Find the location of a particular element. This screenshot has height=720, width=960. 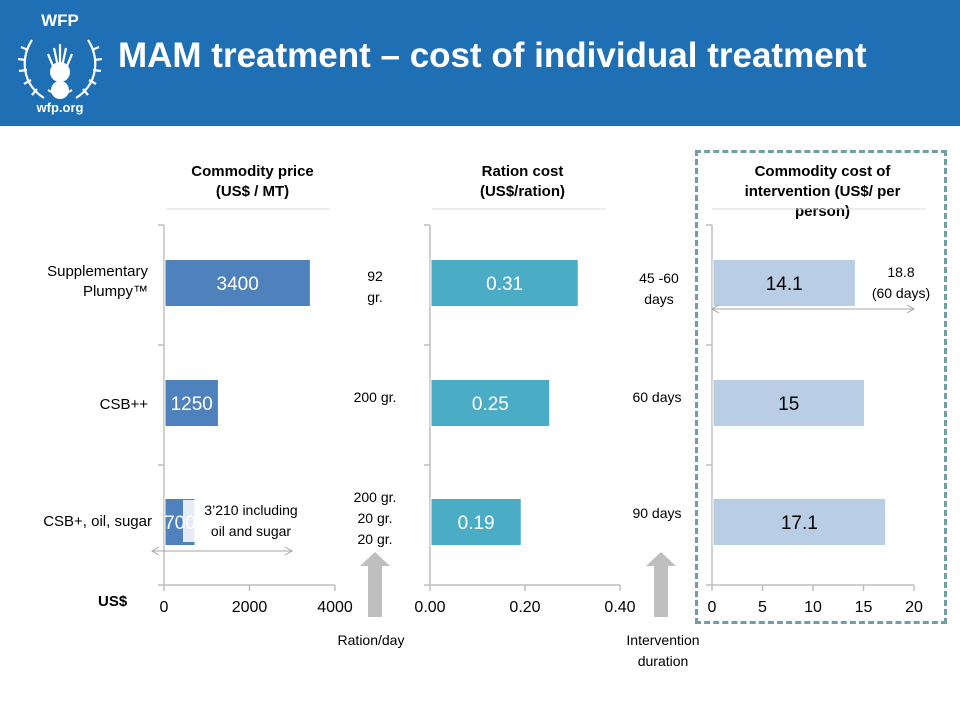

plumpy-60-days-note: 18.8 (60 days) is located at coordinates (901, 282).